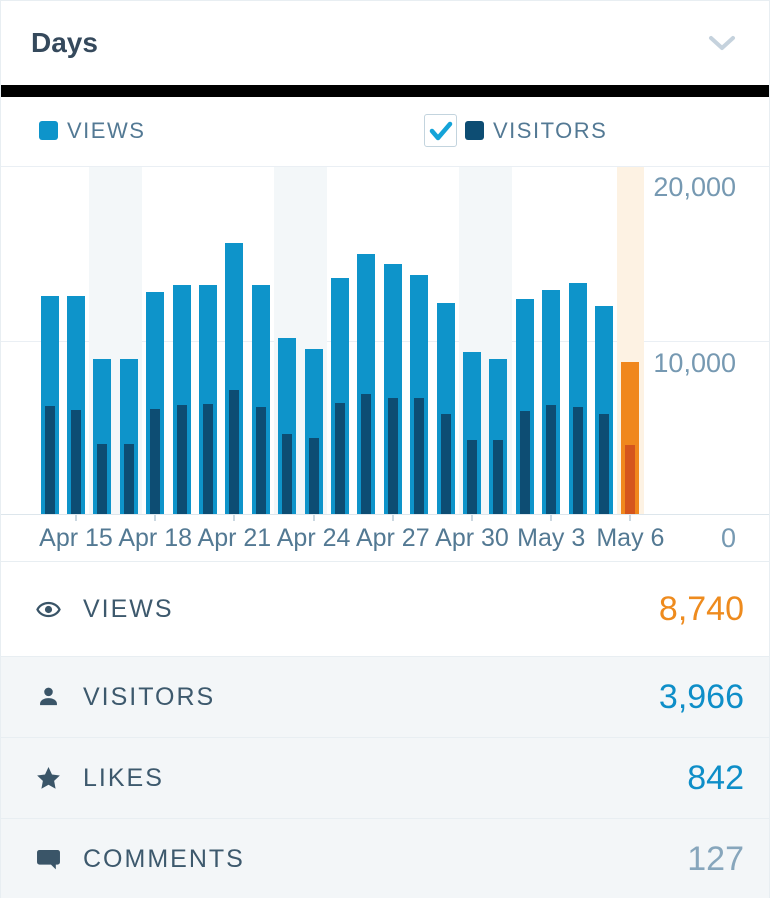  Describe the element at coordinates (385, 130) in the screenshot. I see `chart-legend: VIEWS VISITORS` at that location.